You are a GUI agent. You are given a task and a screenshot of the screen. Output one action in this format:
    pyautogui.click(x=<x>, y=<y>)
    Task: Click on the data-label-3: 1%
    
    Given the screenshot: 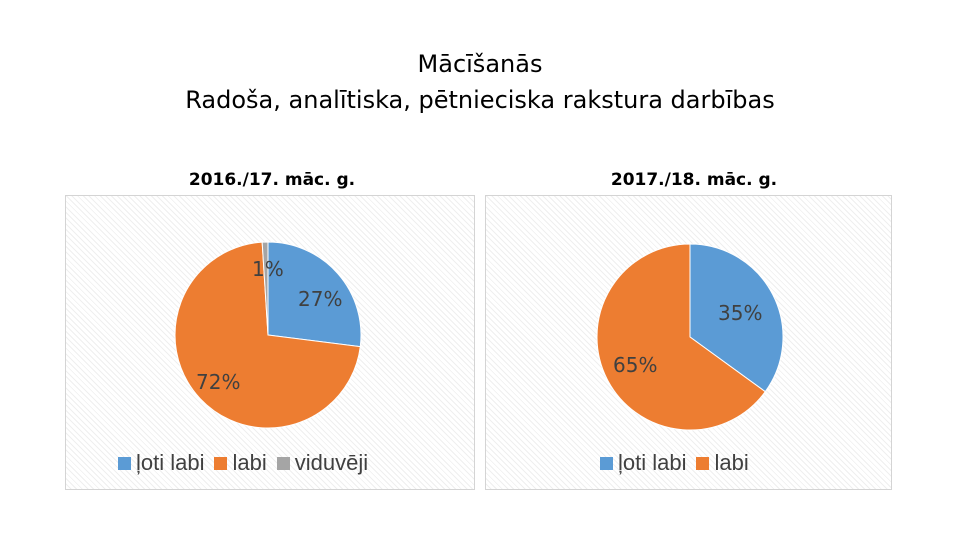 What is the action you would take?
    pyautogui.click(x=268, y=269)
    